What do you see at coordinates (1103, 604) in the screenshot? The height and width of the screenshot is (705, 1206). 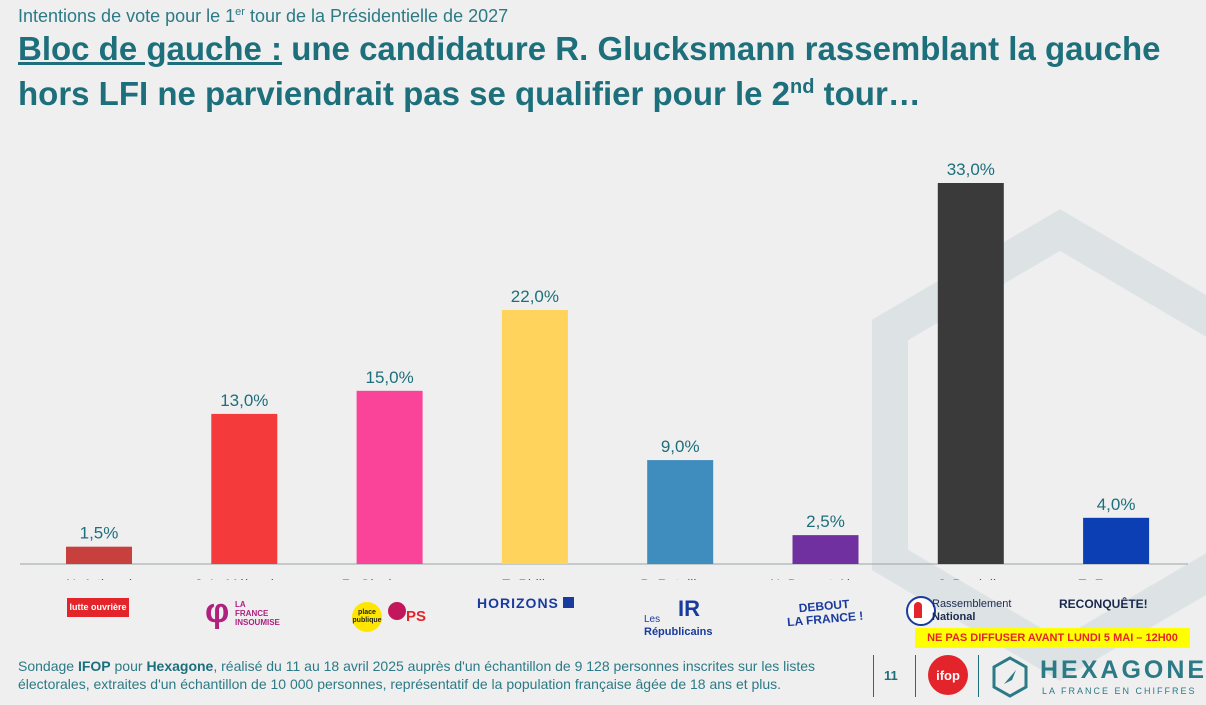 I see `reconquete-logo: RECONQUÊTE!` at bounding box center [1103, 604].